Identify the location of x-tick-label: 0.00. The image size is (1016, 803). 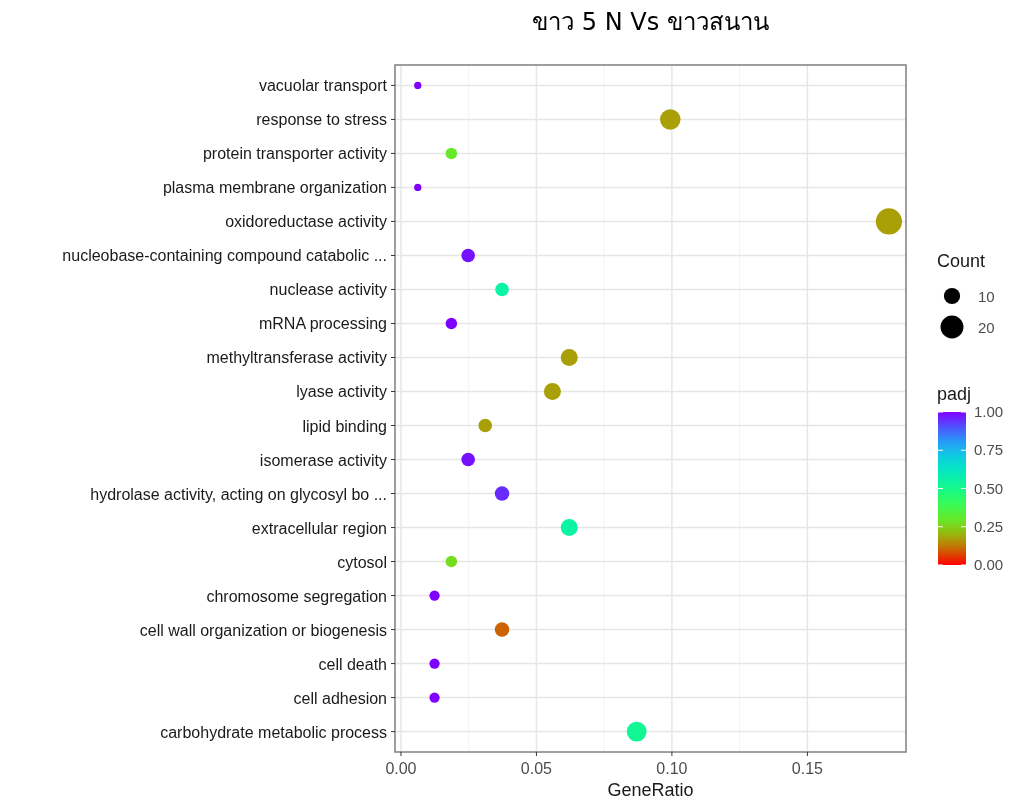
(401, 768).